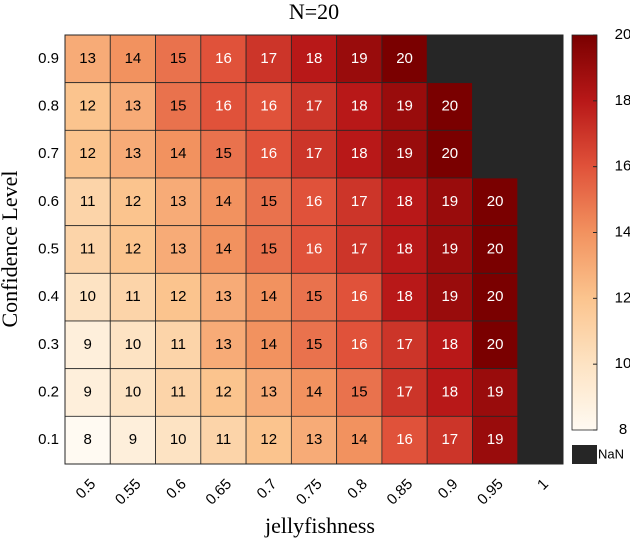 The width and height of the screenshot is (630, 544). I want to click on x-axis-label: jellyfishness, so click(319, 525).